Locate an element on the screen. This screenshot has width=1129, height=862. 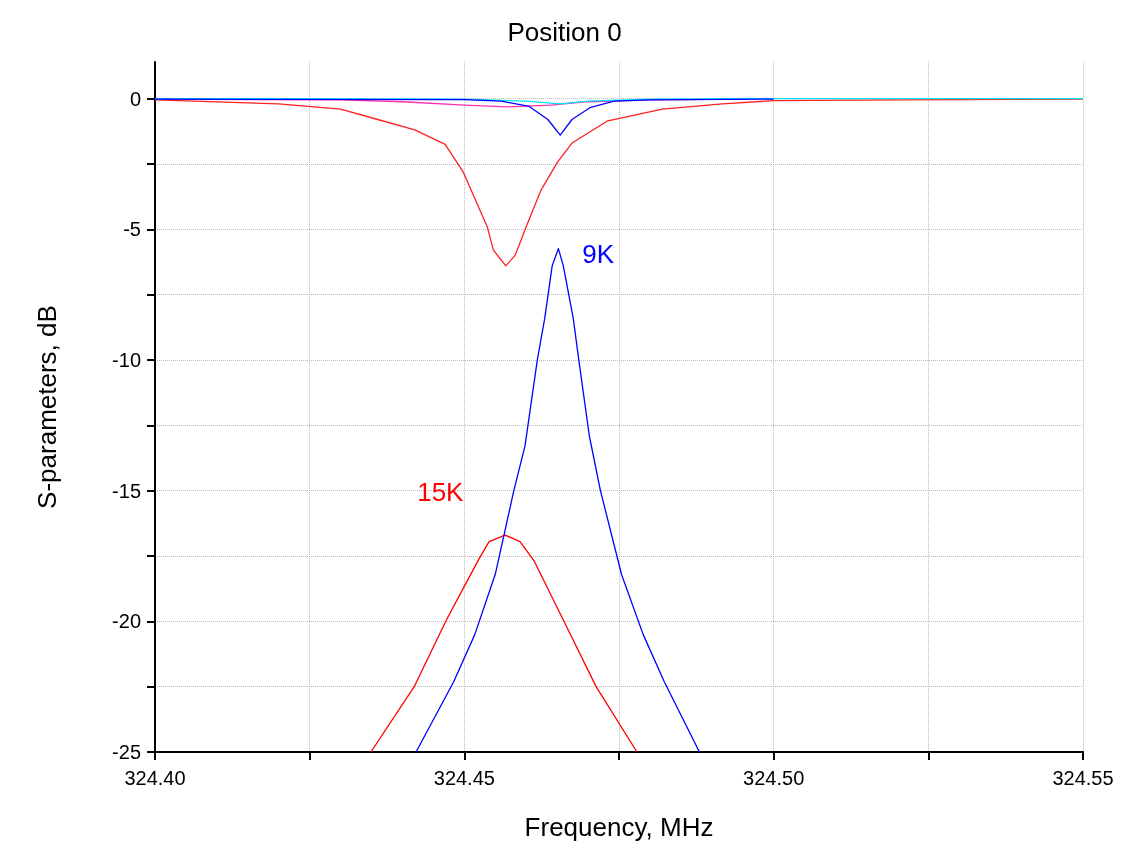
chart-title: Position 0 is located at coordinates (564, 32).